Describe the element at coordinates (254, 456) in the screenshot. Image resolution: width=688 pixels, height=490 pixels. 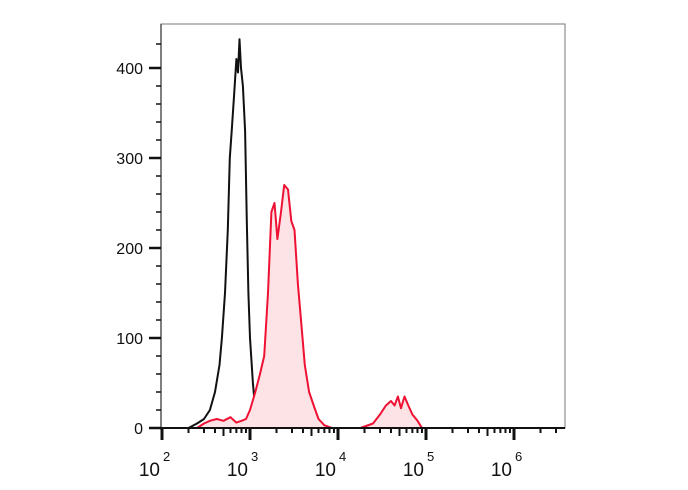
I see `x-tick-exponent: 3` at that location.